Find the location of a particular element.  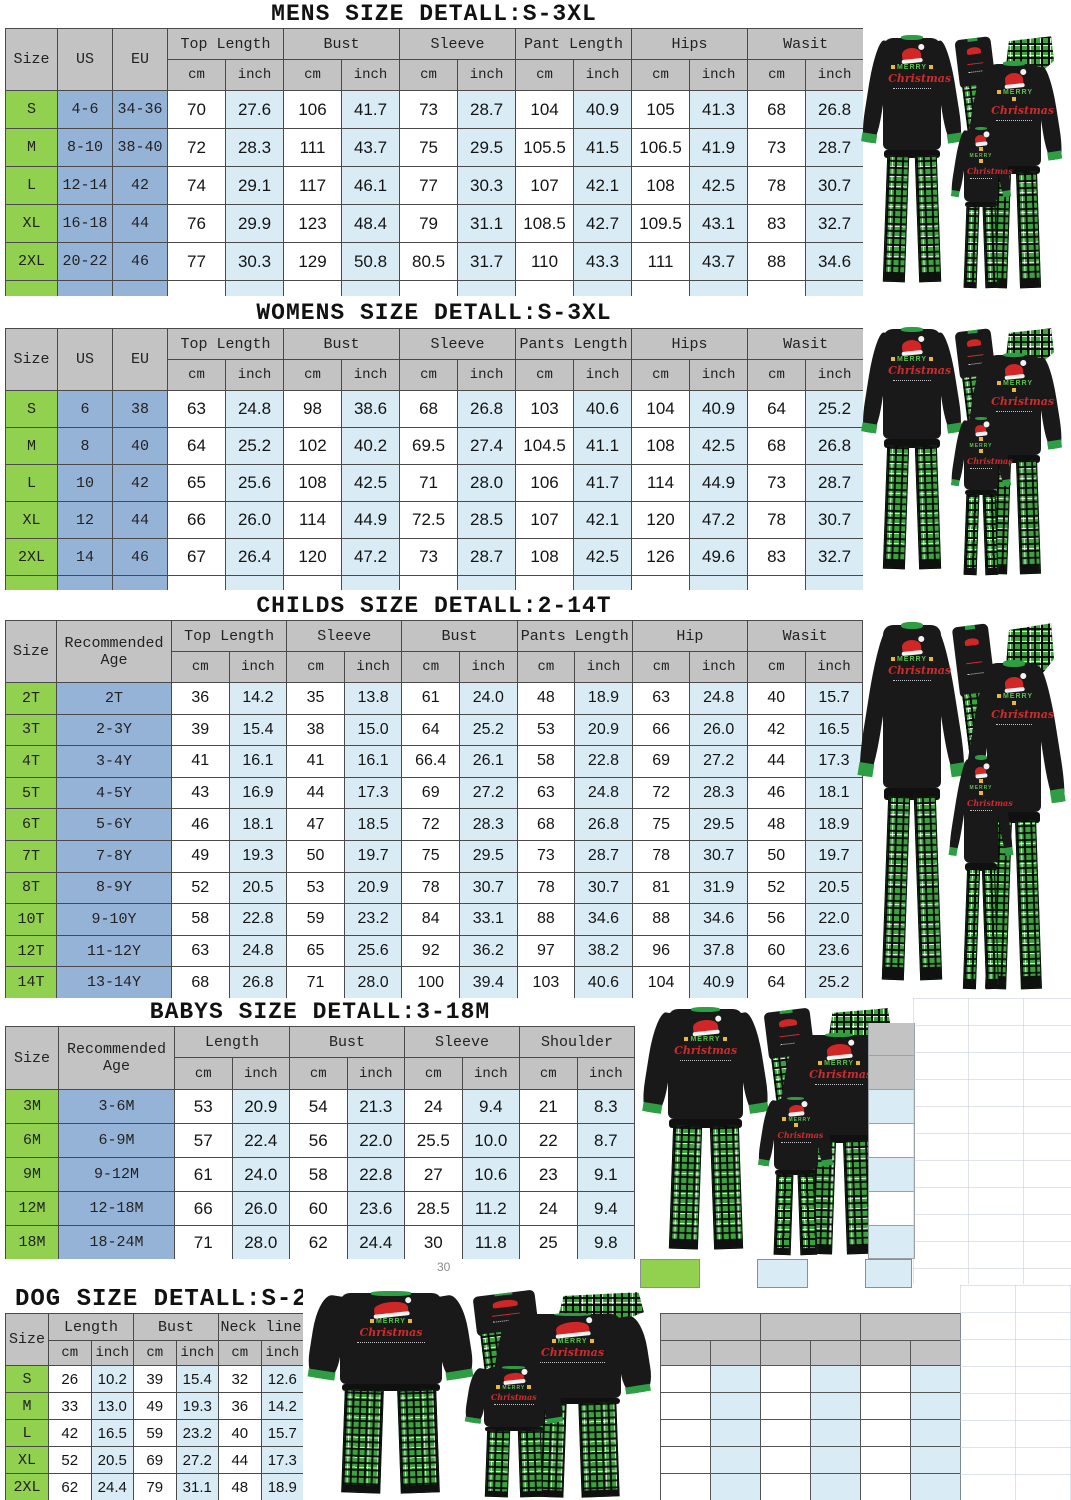

value-cell: 17.3 is located at coordinates (373, 793).